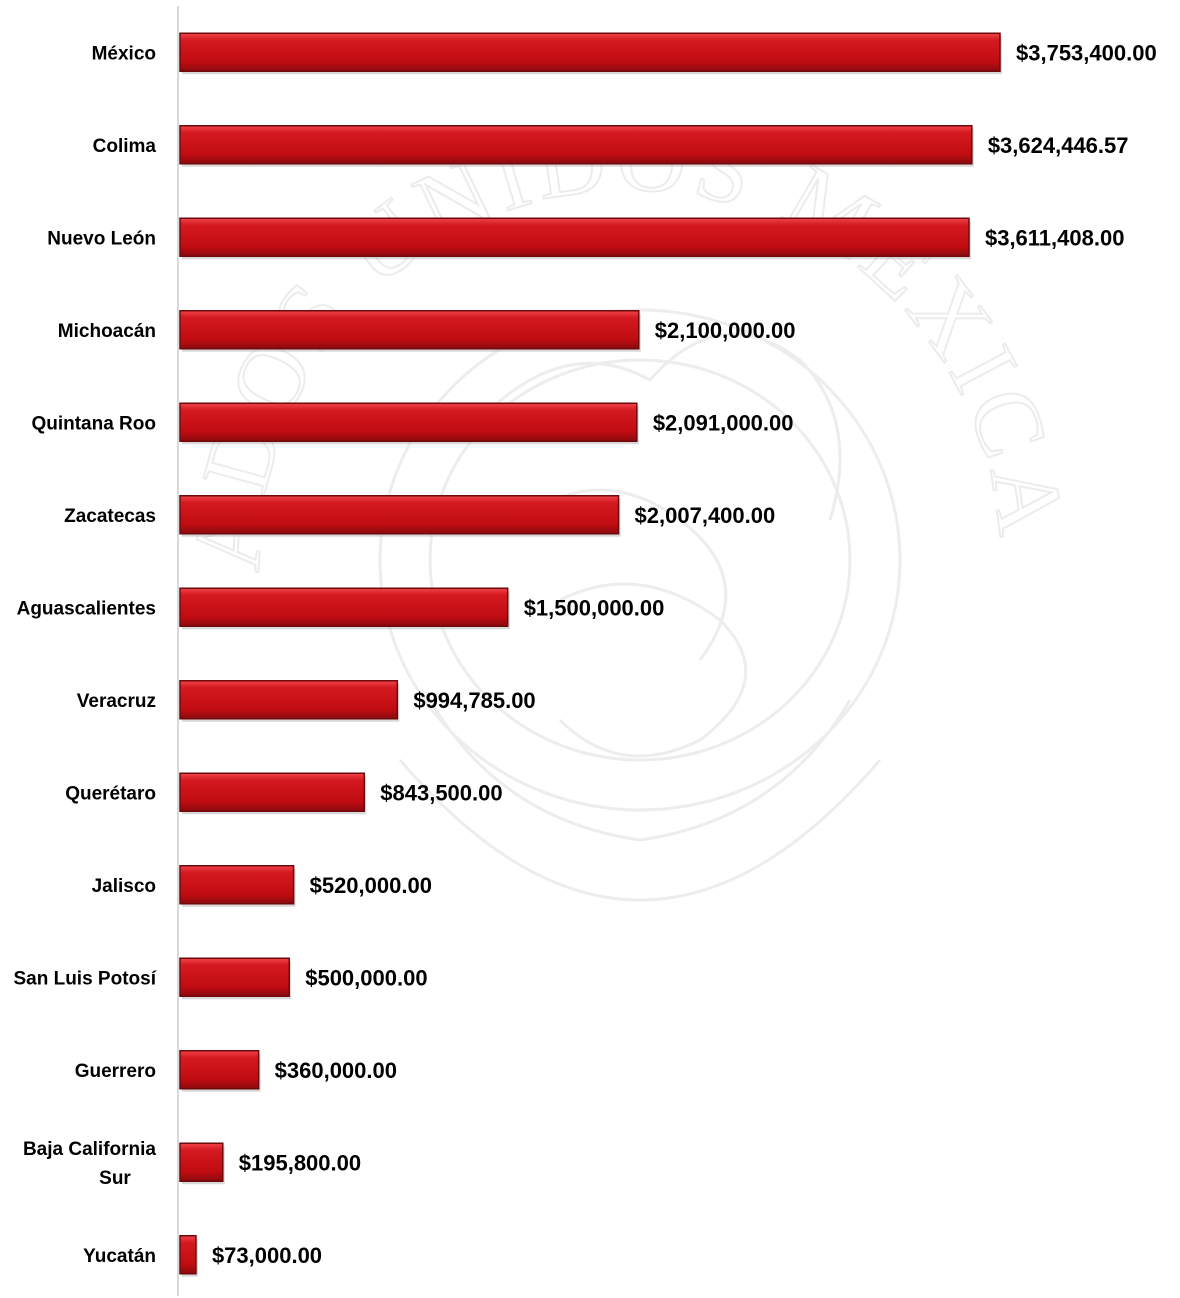 The height and width of the screenshot is (1298, 1180). What do you see at coordinates (366, 977) in the screenshot?
I see `data-label: $500,000.00` at bounding box center [366, 977].